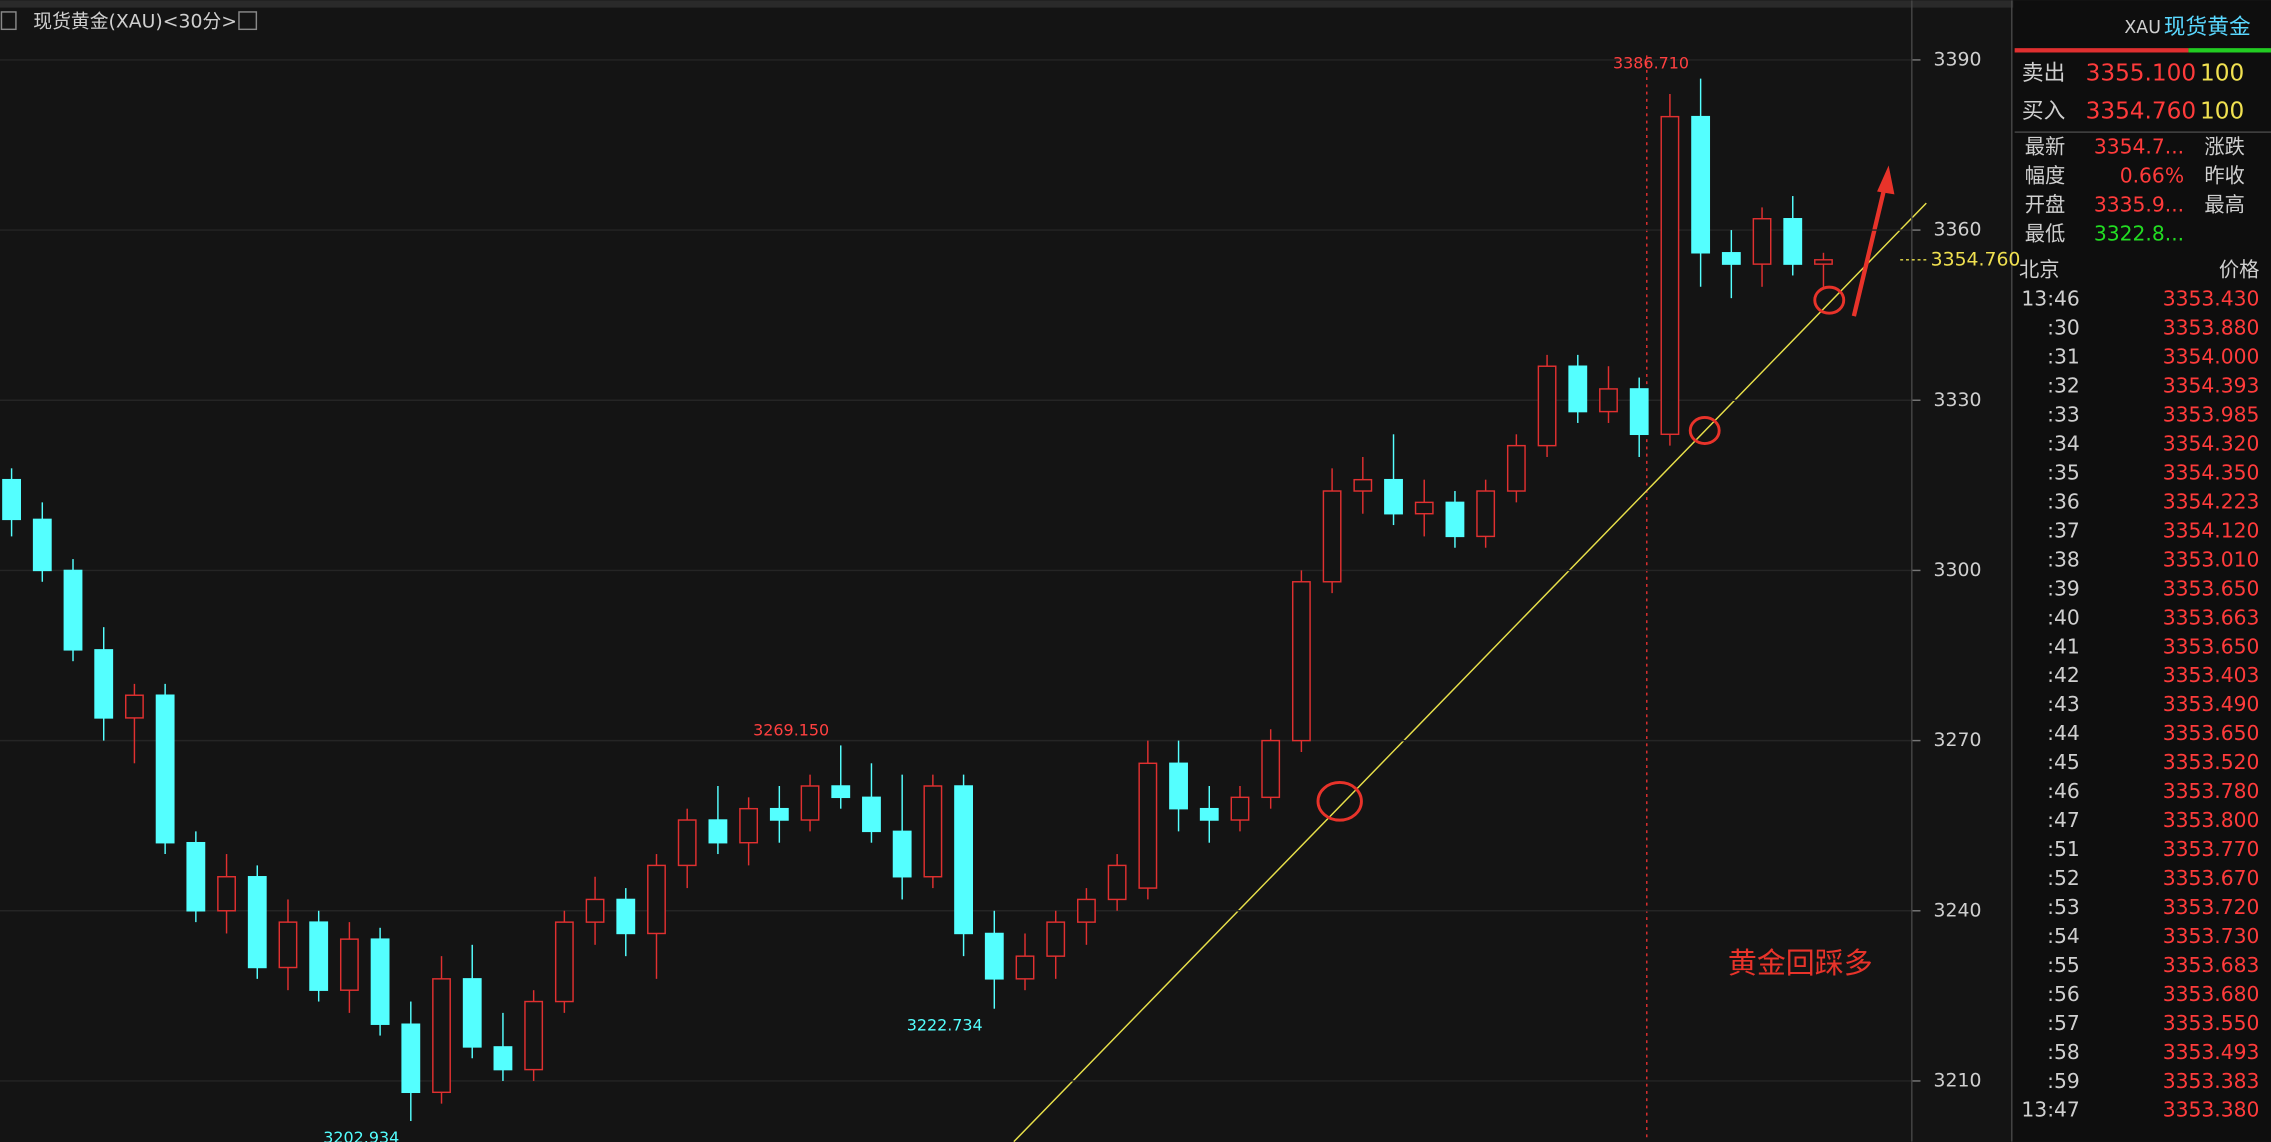 The height and width of the screenshot is (1142, 2271). I want to click on tick-time: :53, so click(2063, 907).